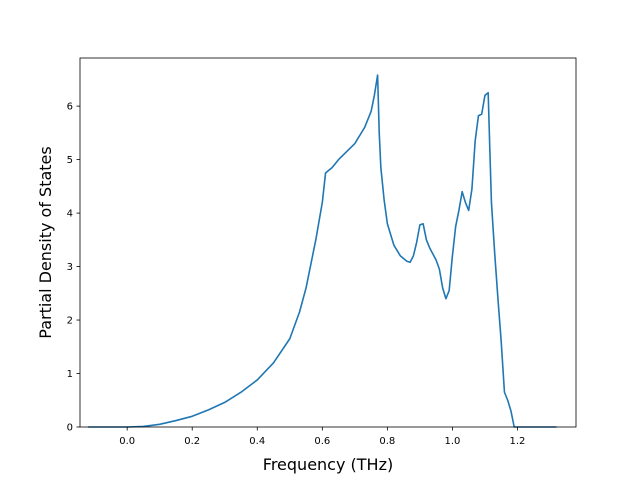 The image size is (640, 480). What do you see at coordinates (70, 160) in the screenshot?
I see `y-tick-label: 5` at bounding box center [70, 160].